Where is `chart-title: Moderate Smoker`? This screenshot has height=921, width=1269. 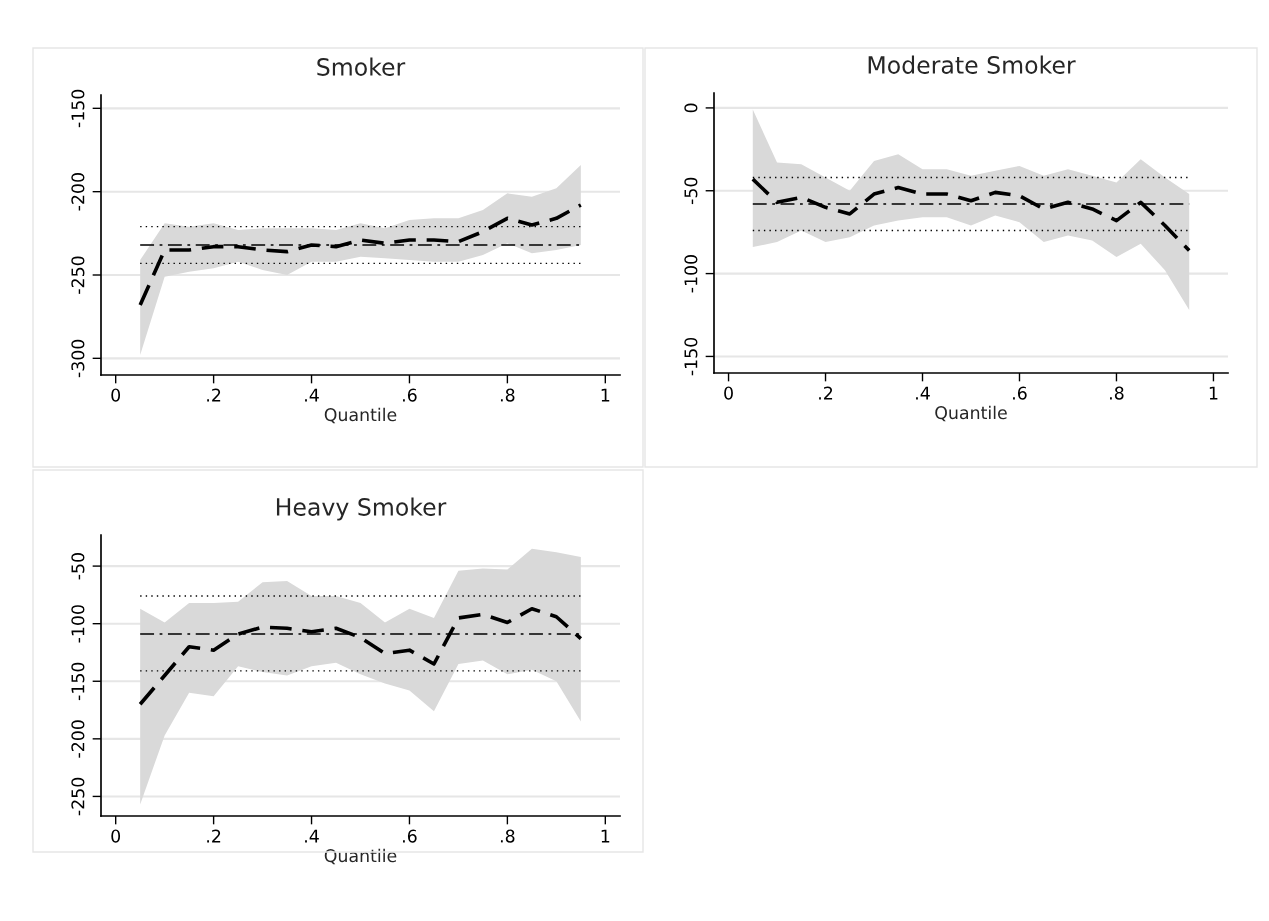
chart-title: Moderate Smoker is located at coordinates (972, 64).